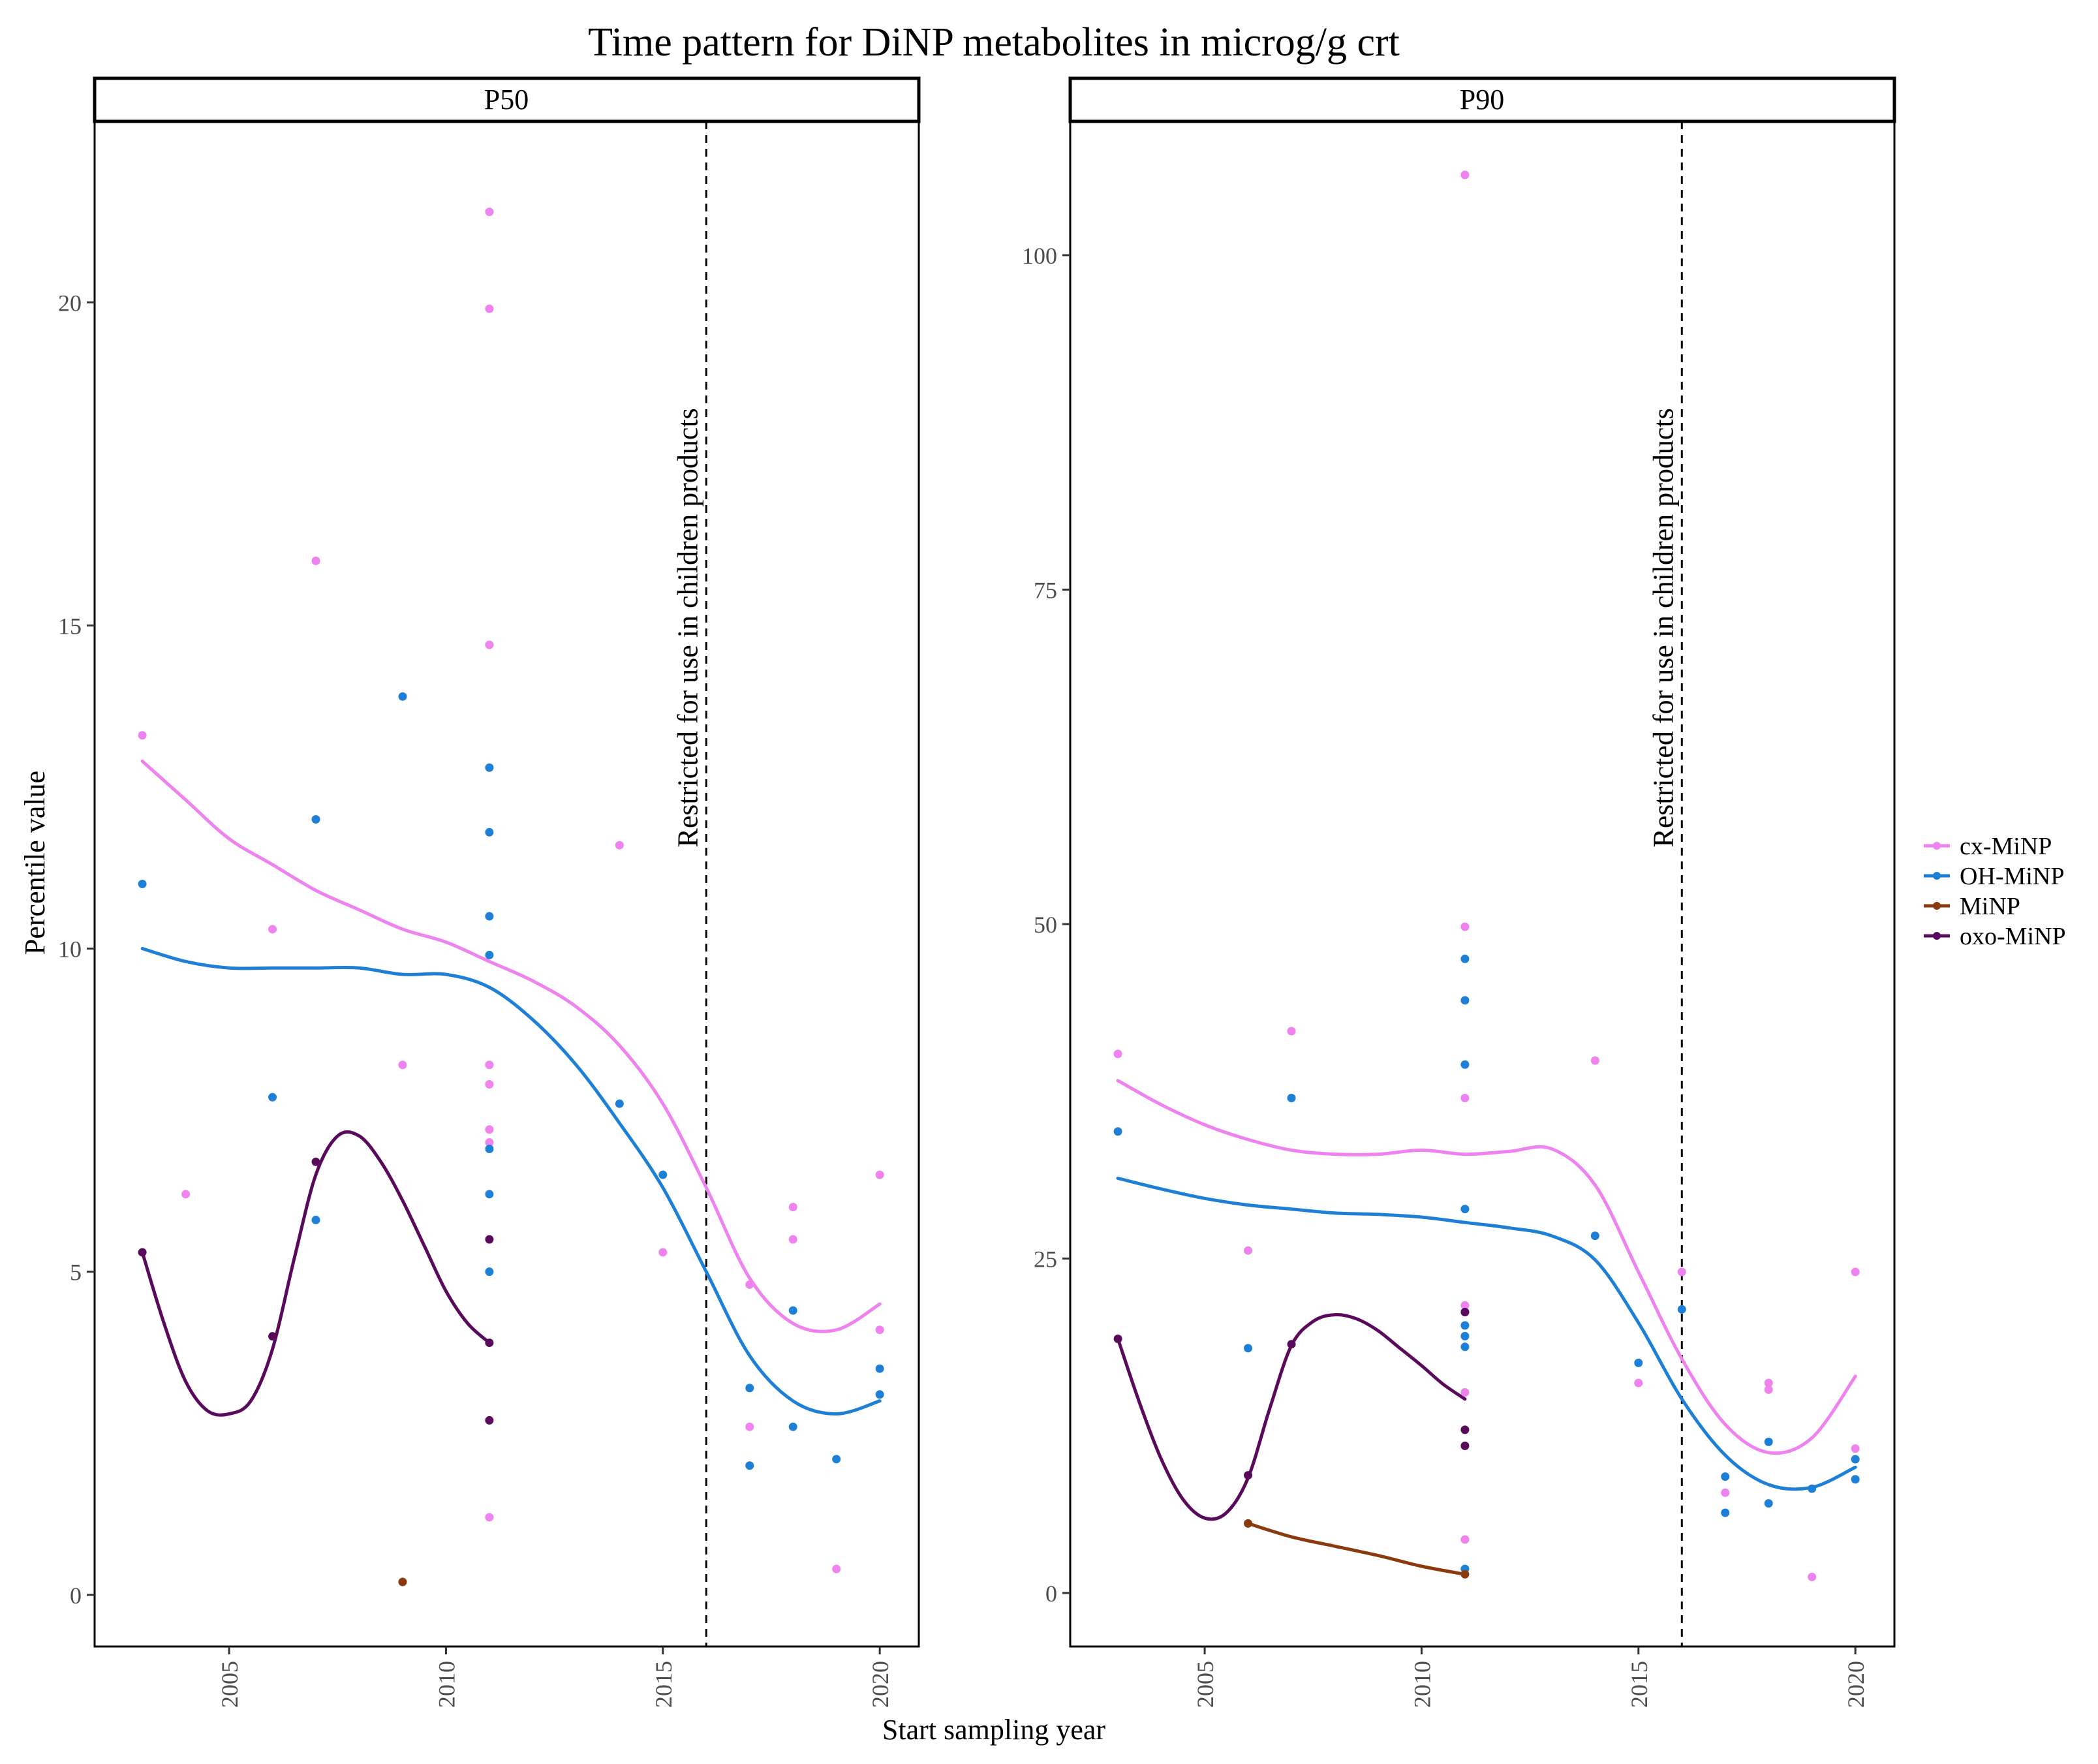  I want to click on legend-label-minp: MiNP, so click(1990, 906).